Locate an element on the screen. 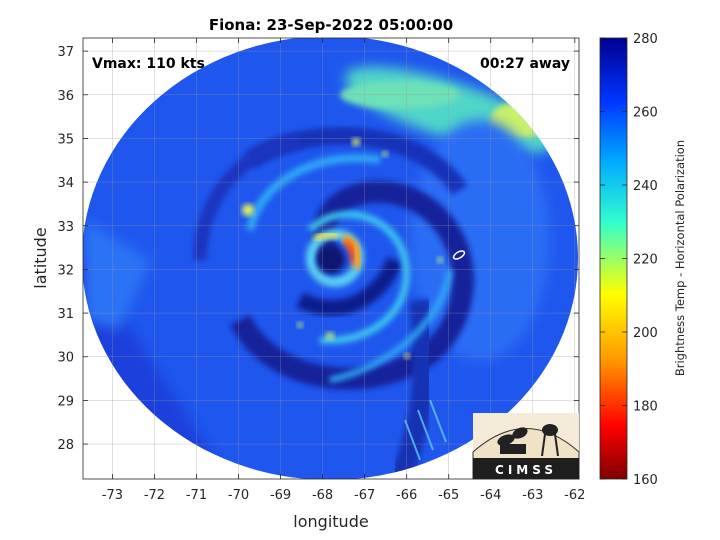 This screenshot has height=540, width=720. vmax-annotation: Vmax: 110 kts is located at coordinates (148, 64).